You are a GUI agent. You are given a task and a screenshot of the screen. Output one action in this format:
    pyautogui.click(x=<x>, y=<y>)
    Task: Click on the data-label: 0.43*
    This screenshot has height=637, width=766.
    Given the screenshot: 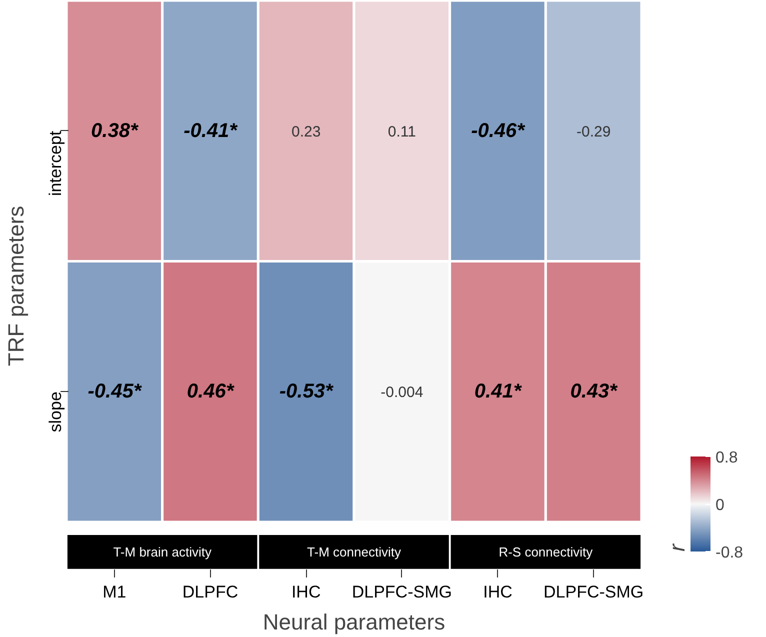 What is the action you would take?
    pyautogui.click(x=594, y=391)
    